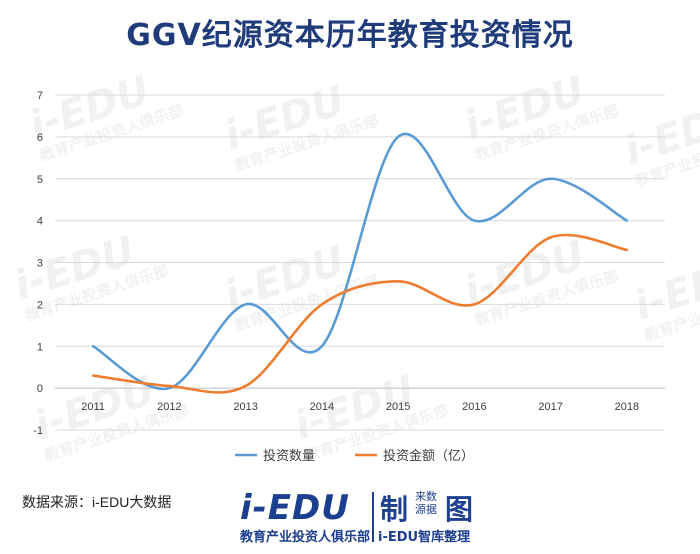  I want to click on brand-tu: 图, so click(459, 509).